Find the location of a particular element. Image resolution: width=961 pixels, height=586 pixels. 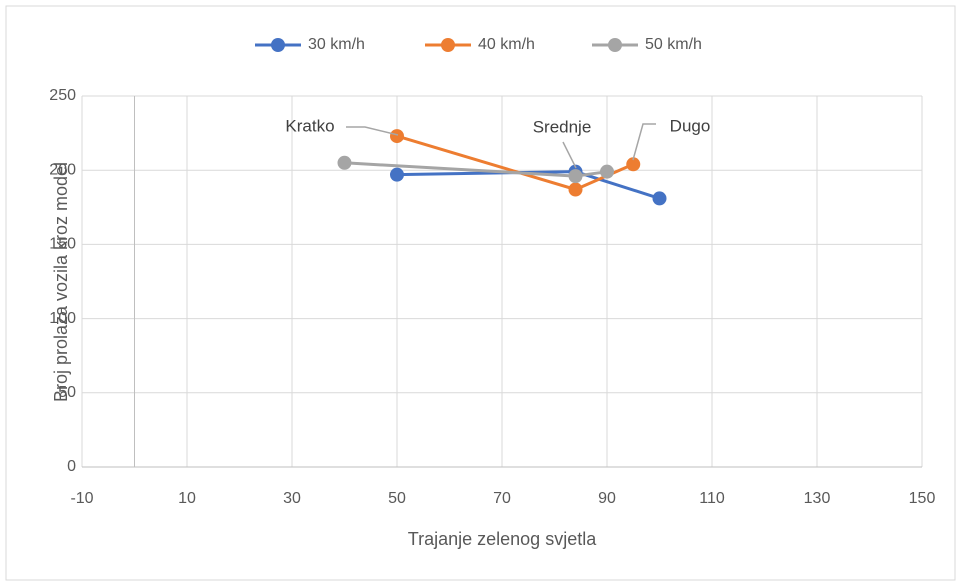

legend-label: 40 km/h is located at coordinates (506, 44).